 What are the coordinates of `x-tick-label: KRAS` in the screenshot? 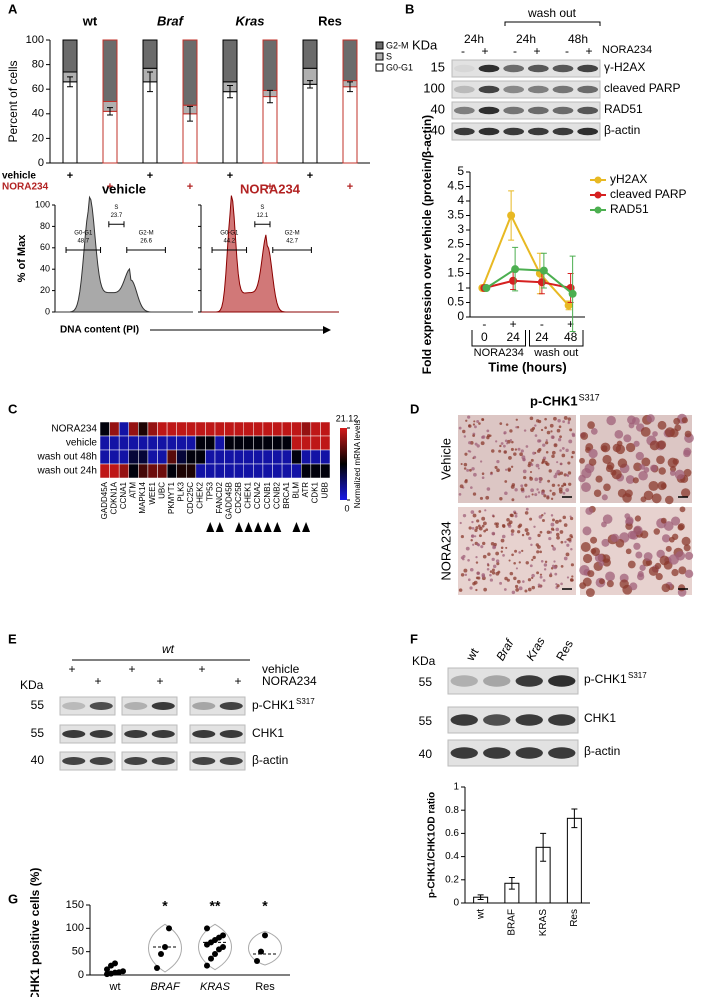 It's located at (543, 923).